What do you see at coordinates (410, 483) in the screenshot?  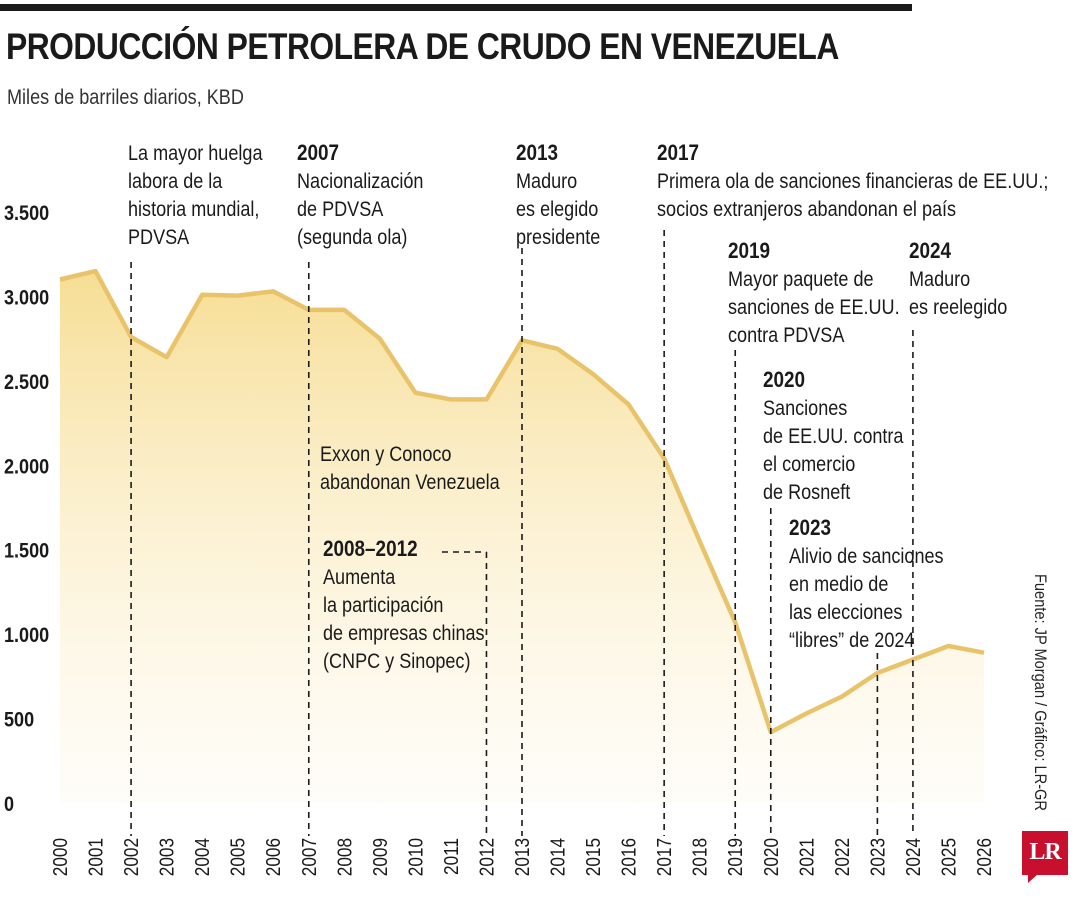 I see `annotation-text: abandonan Venezuela` at bounding box center [410, 483].